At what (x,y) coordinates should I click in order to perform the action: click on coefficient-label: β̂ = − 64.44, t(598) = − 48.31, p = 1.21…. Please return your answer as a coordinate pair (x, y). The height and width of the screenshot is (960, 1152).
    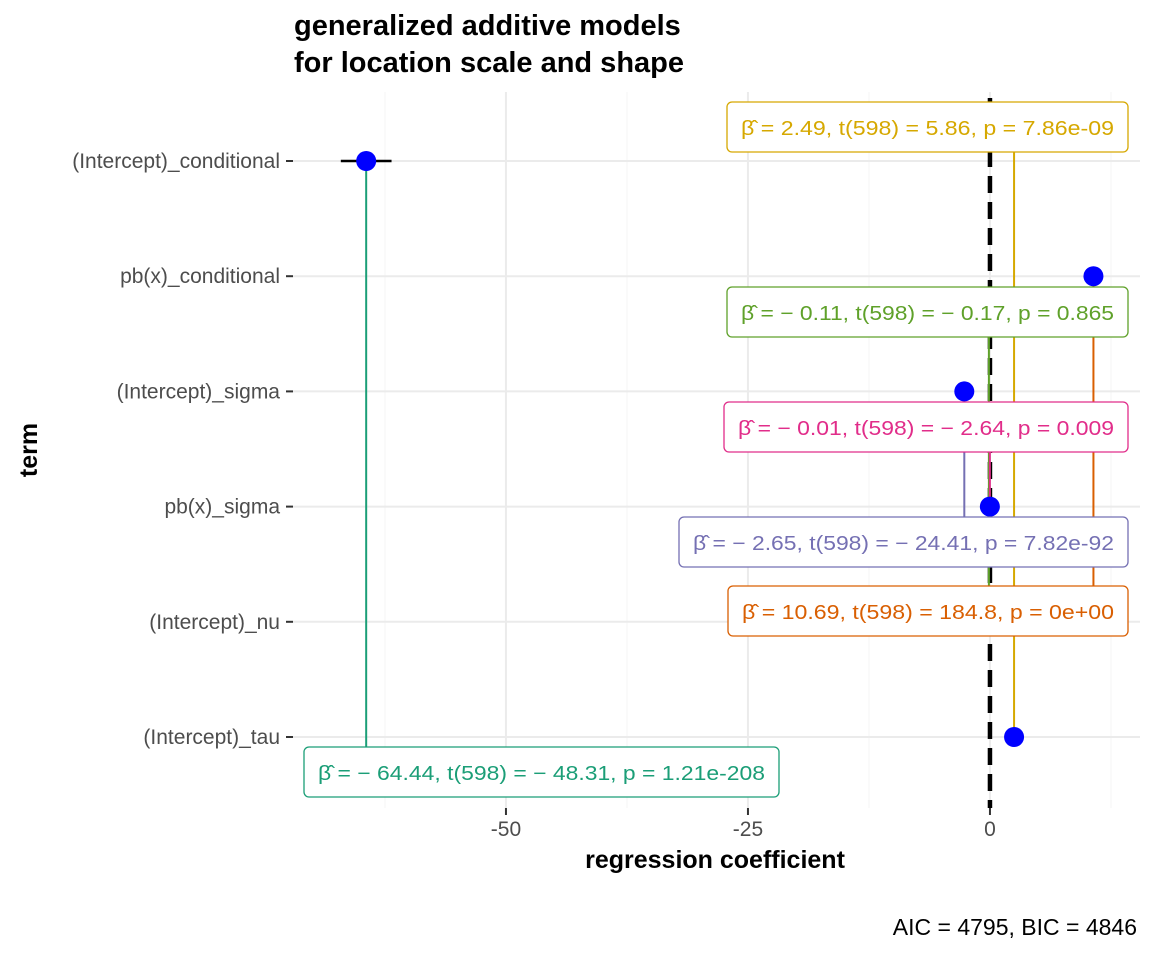
    Looking at the image, I should click on (541, 774).